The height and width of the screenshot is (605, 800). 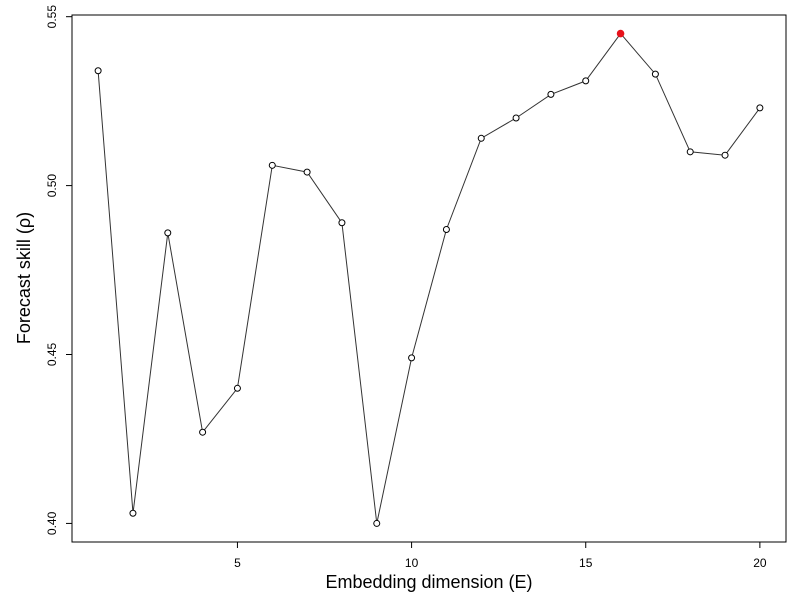 I want to click on y-axis-title: Forecast skill (ρ), so click(x=24, y=278).